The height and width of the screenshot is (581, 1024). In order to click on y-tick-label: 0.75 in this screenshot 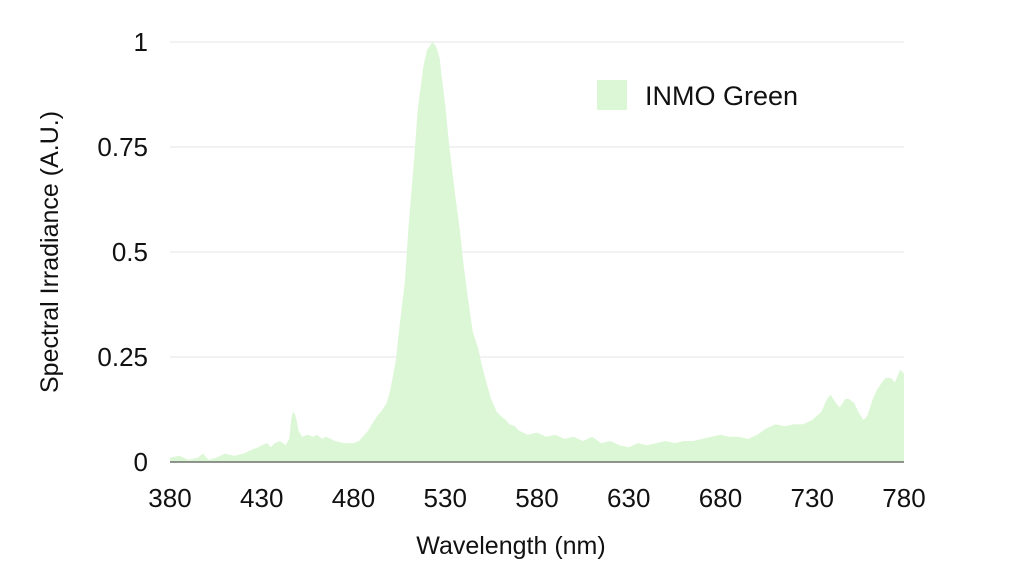, I will do `click(122, 147)`.